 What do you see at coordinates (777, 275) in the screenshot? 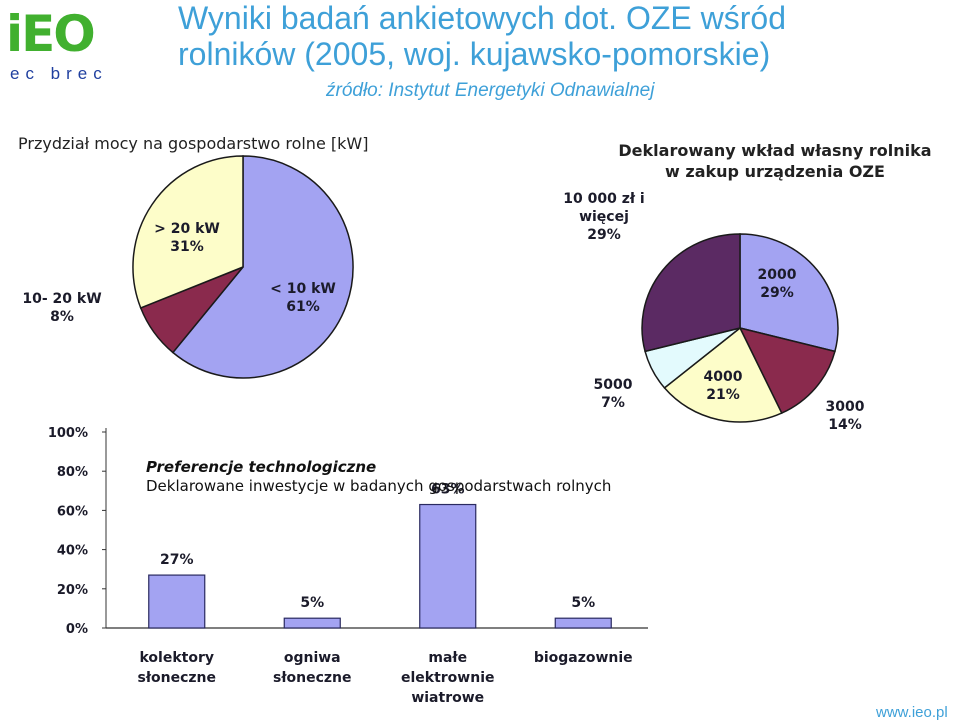
I see `pie2-label-2000-name: 2000` at bounding box center [777, 275].